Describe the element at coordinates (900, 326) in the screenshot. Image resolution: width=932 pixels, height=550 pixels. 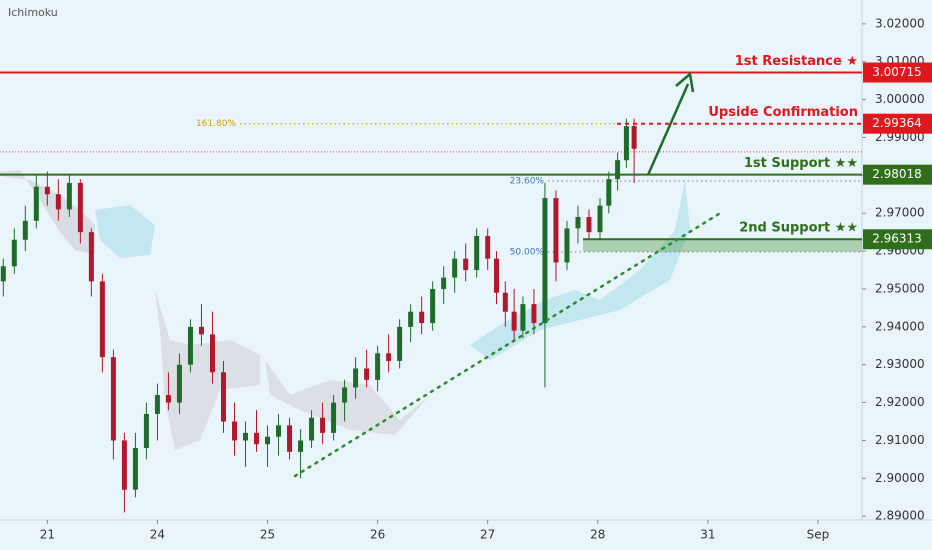
I see `y-tick-label: 2.94000` at that location.